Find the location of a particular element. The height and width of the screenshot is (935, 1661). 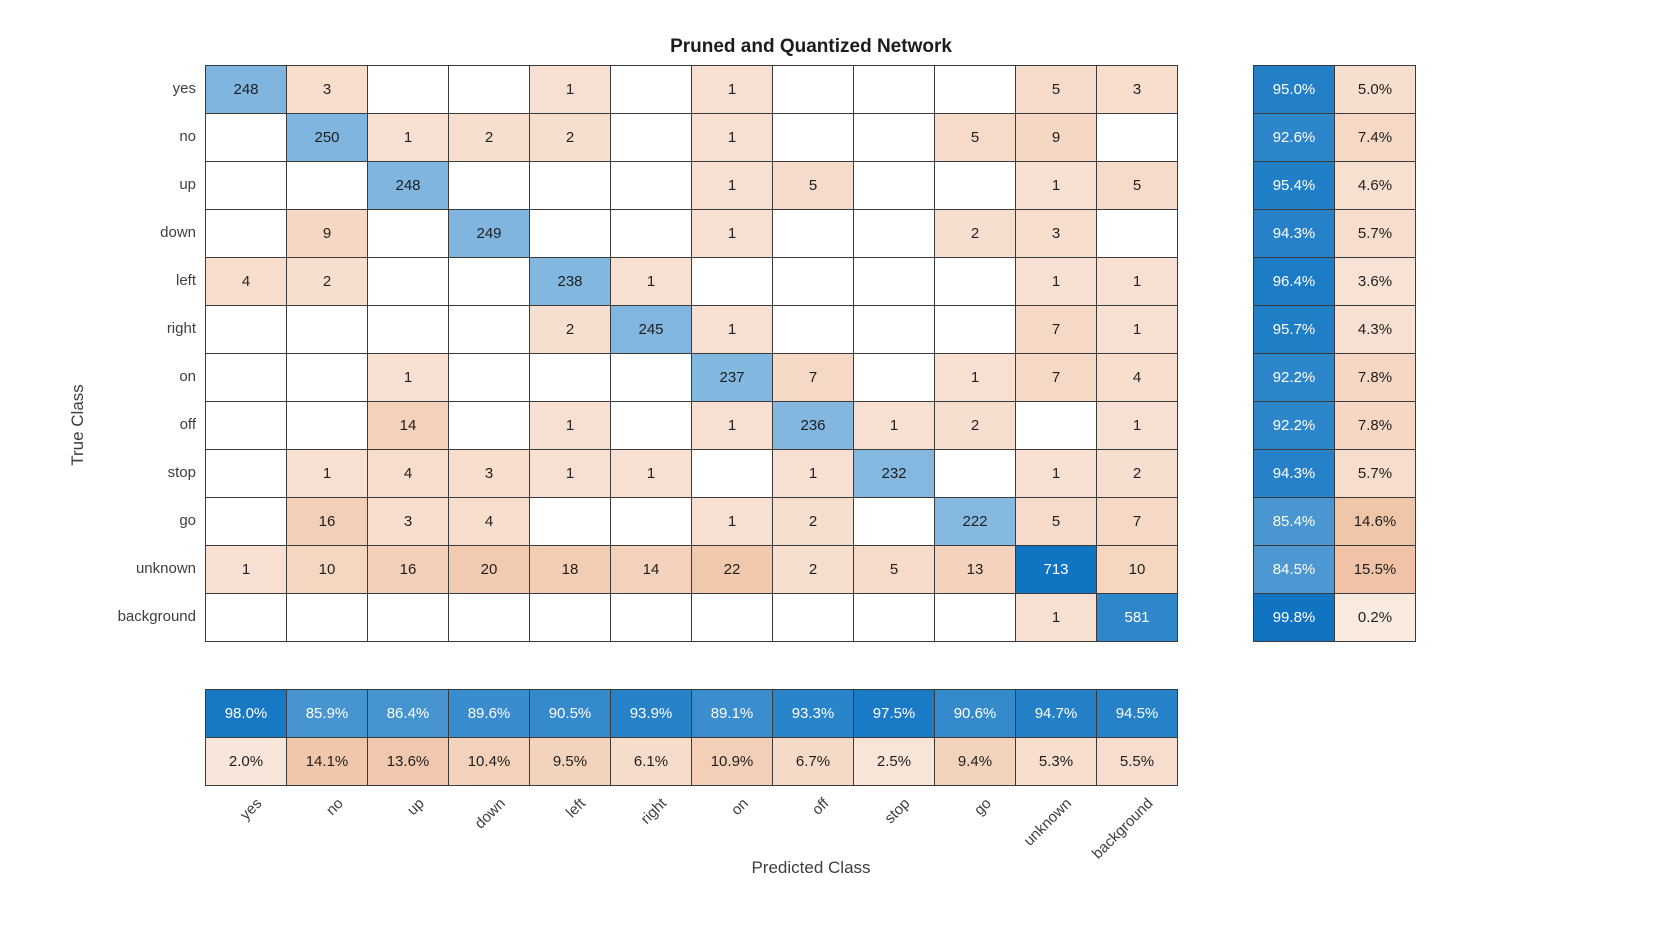

col-summary-incorrect-cell: 10.4% is located at coordinates (489, 762).